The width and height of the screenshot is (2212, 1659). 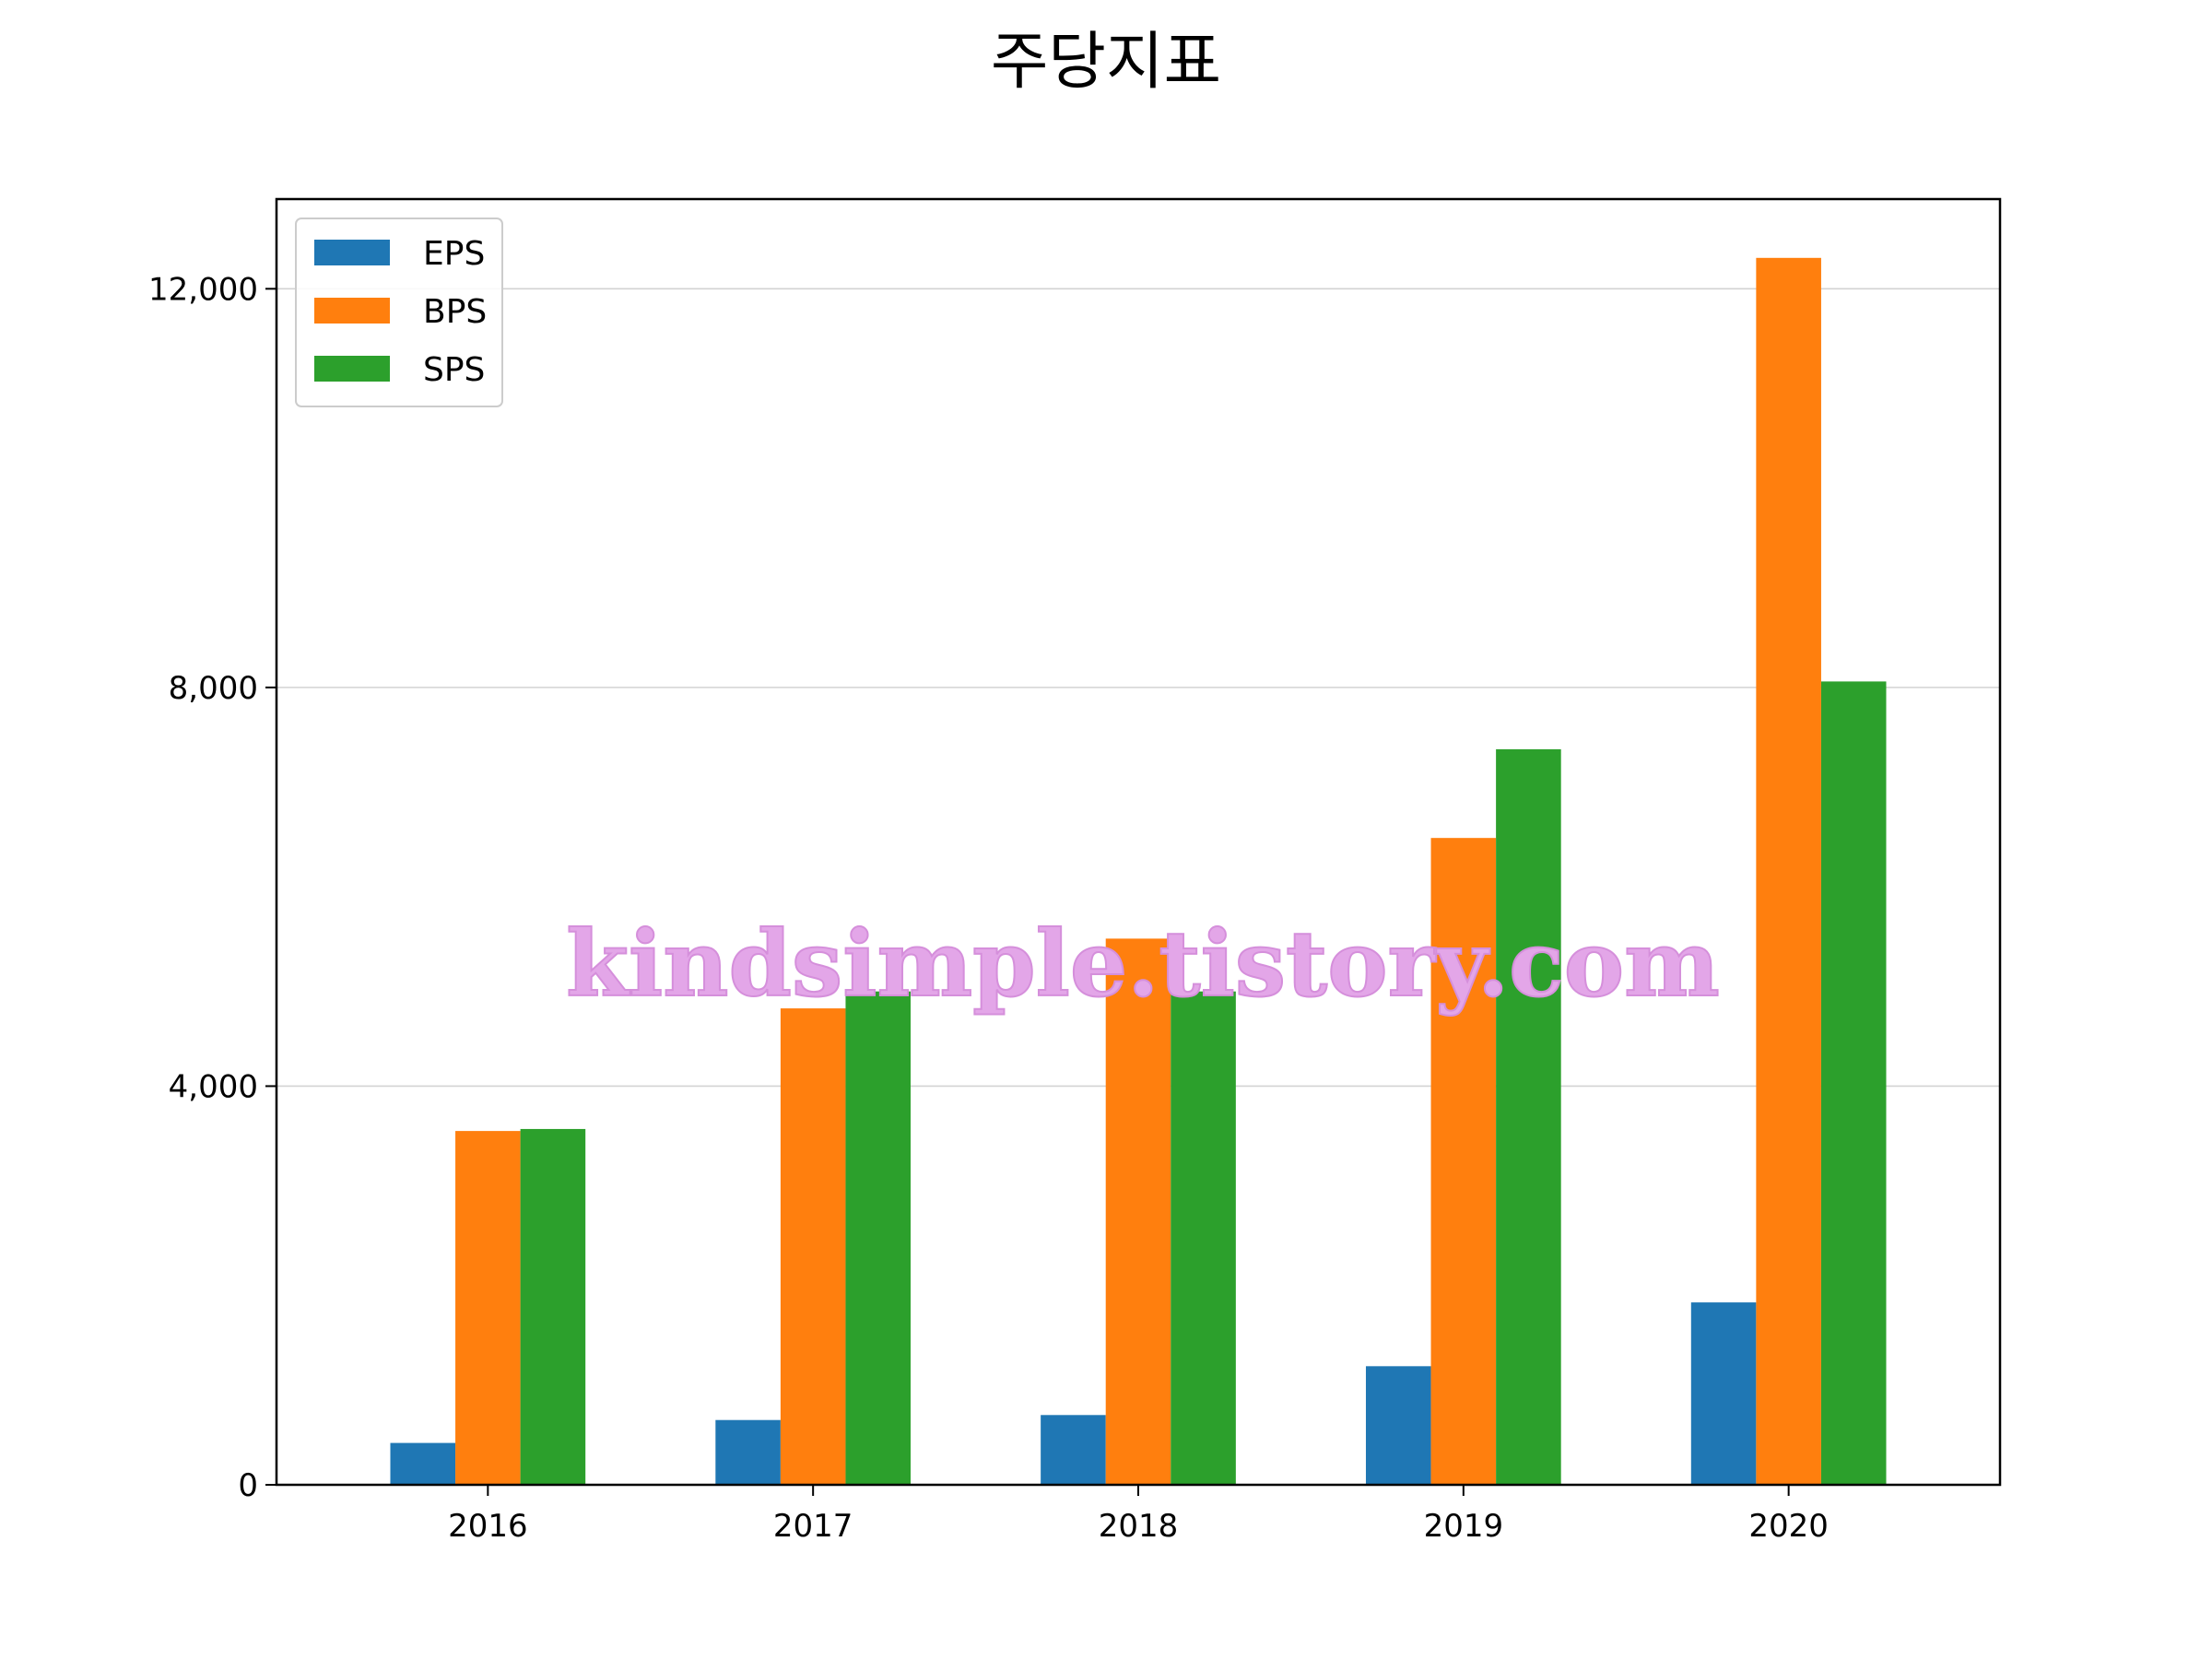 What do you see at coordinates (878, 1238) in the screenshot?
I see `bar-sps-2017` at bounding box center [878, 1238].